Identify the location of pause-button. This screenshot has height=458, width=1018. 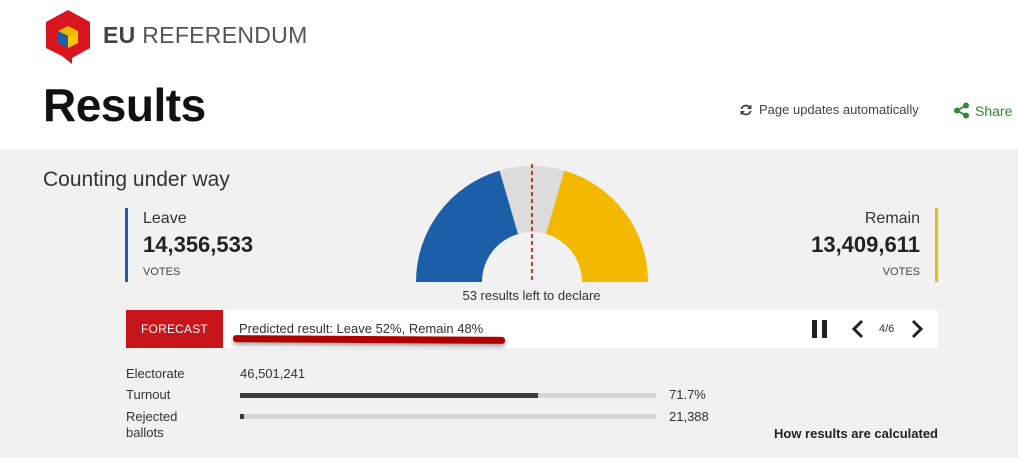
(820, 329).